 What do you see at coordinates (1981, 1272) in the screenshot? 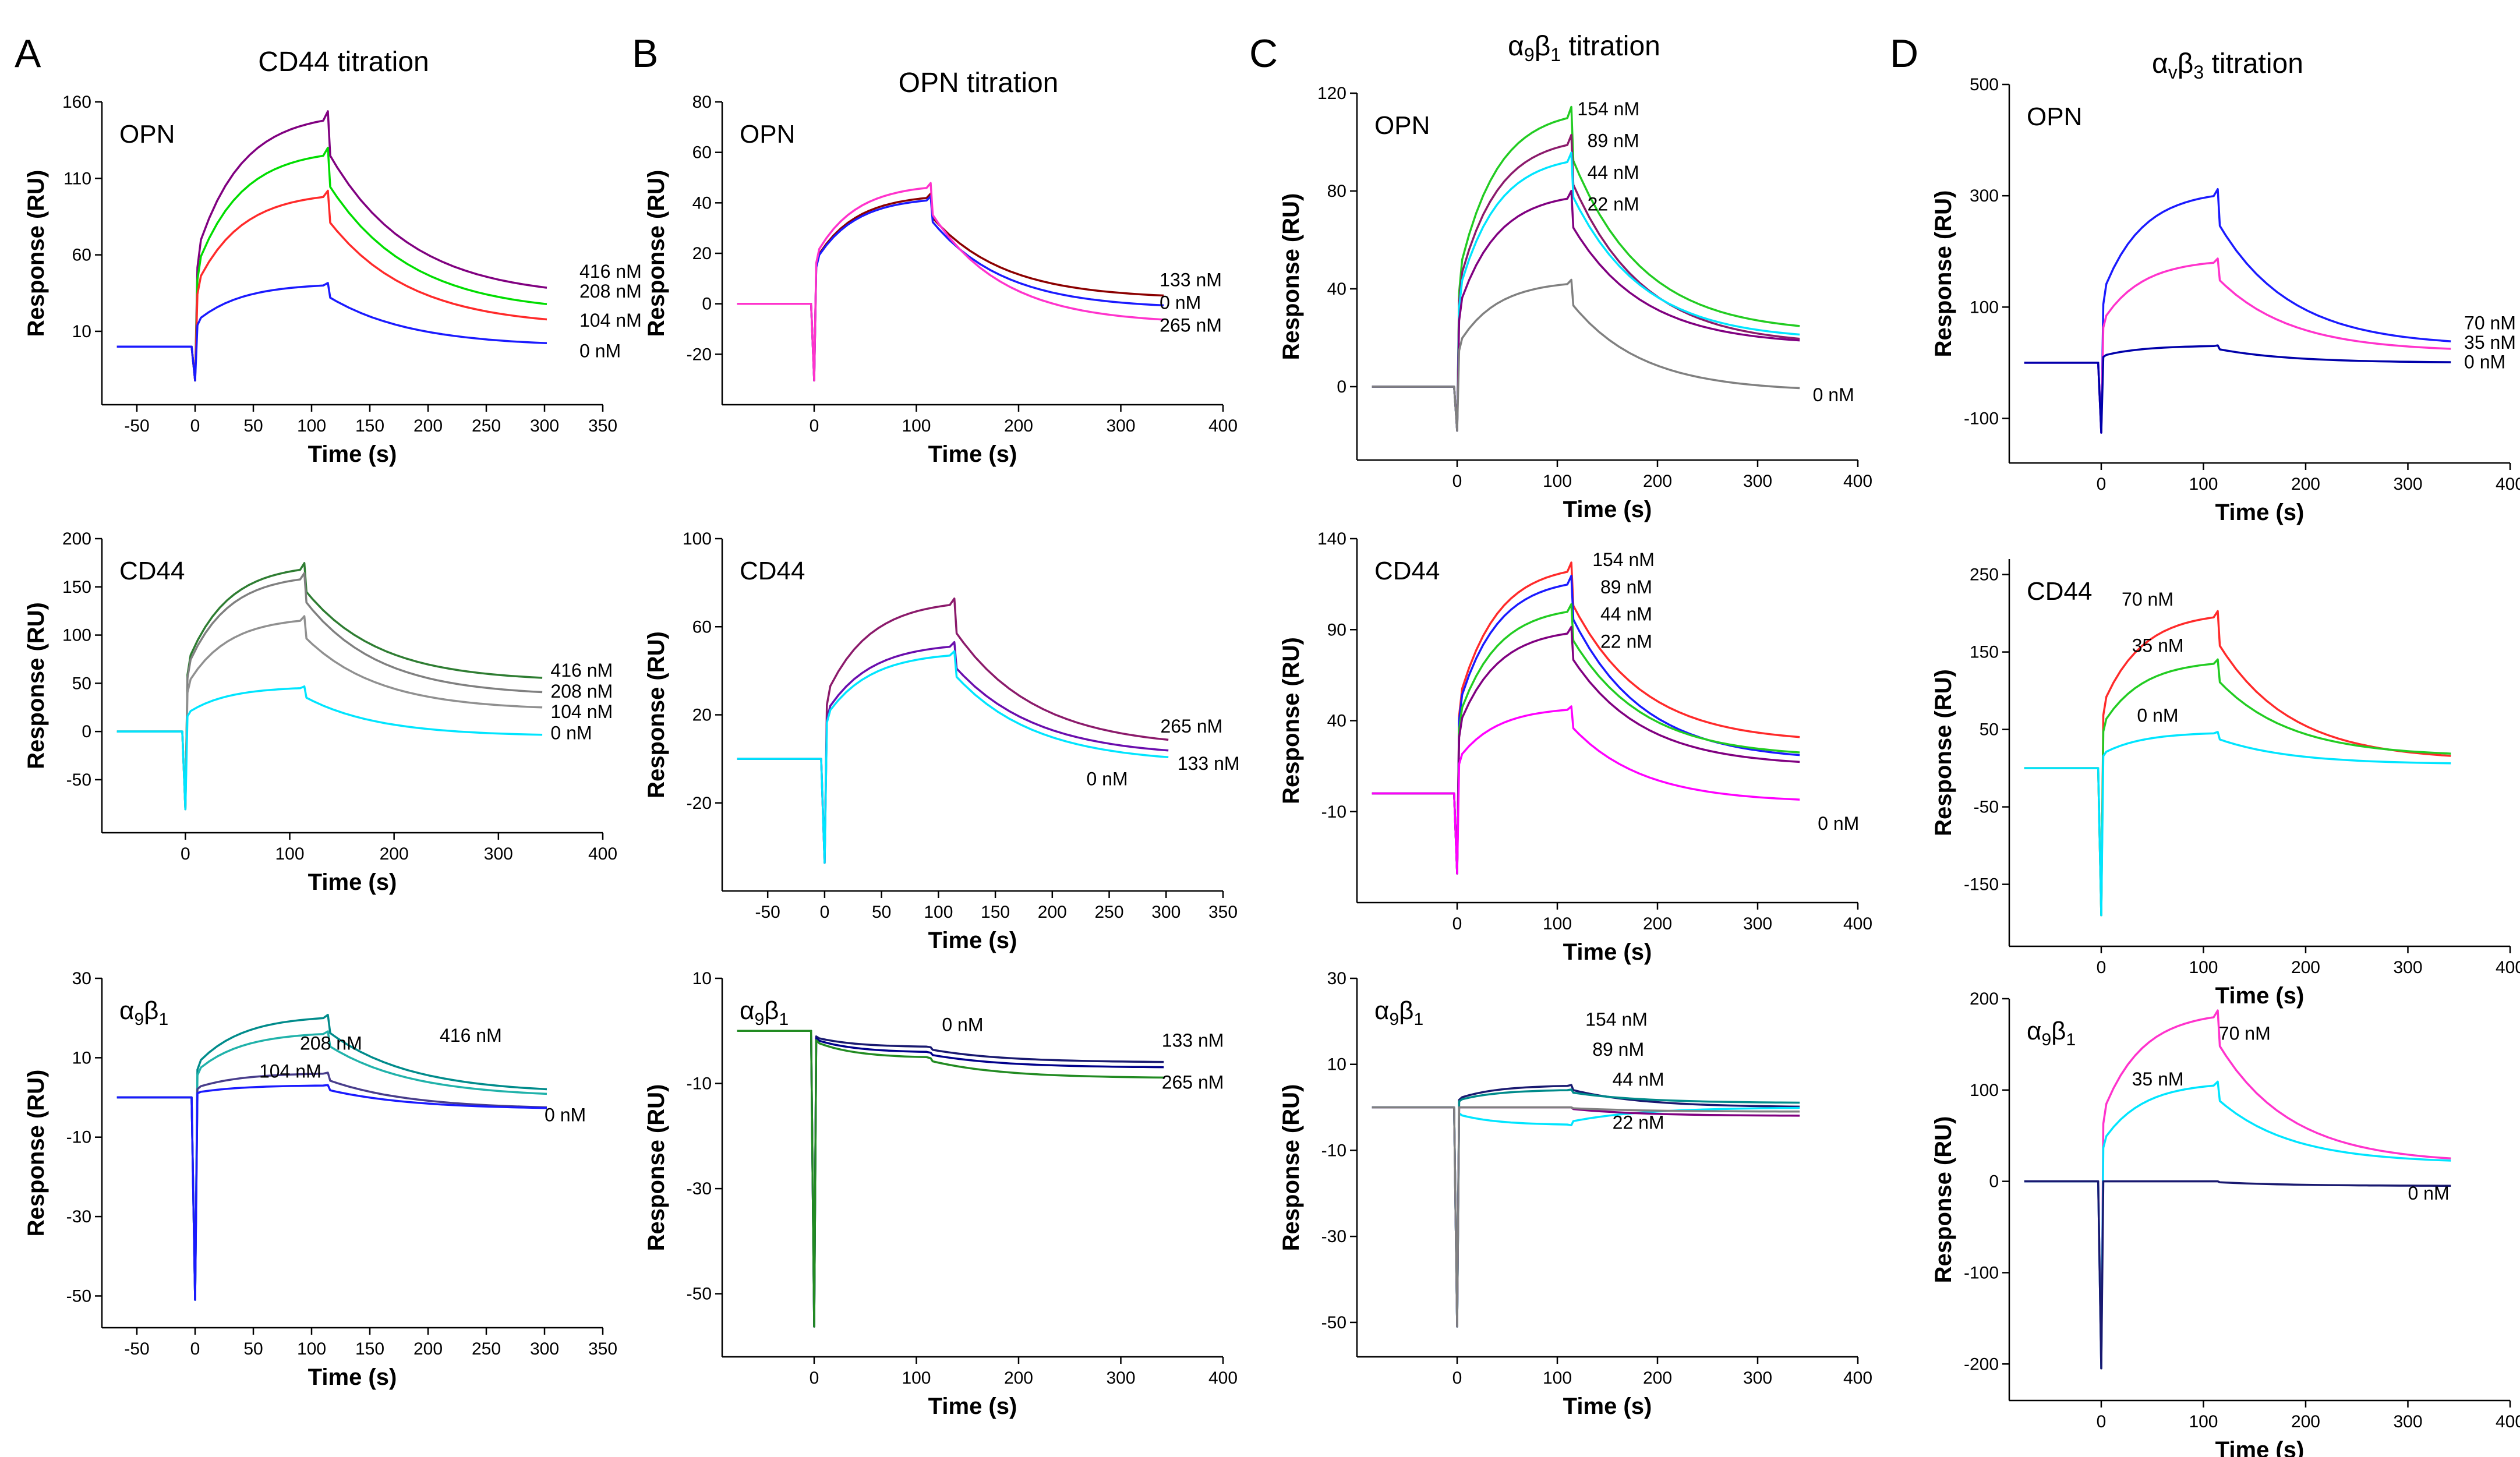
I see `y-tick-label: -100` at bounding box center [1981, 1272].